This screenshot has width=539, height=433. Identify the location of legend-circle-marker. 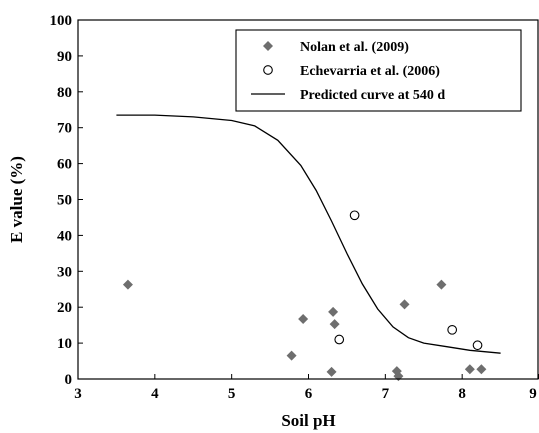
(268, 70).